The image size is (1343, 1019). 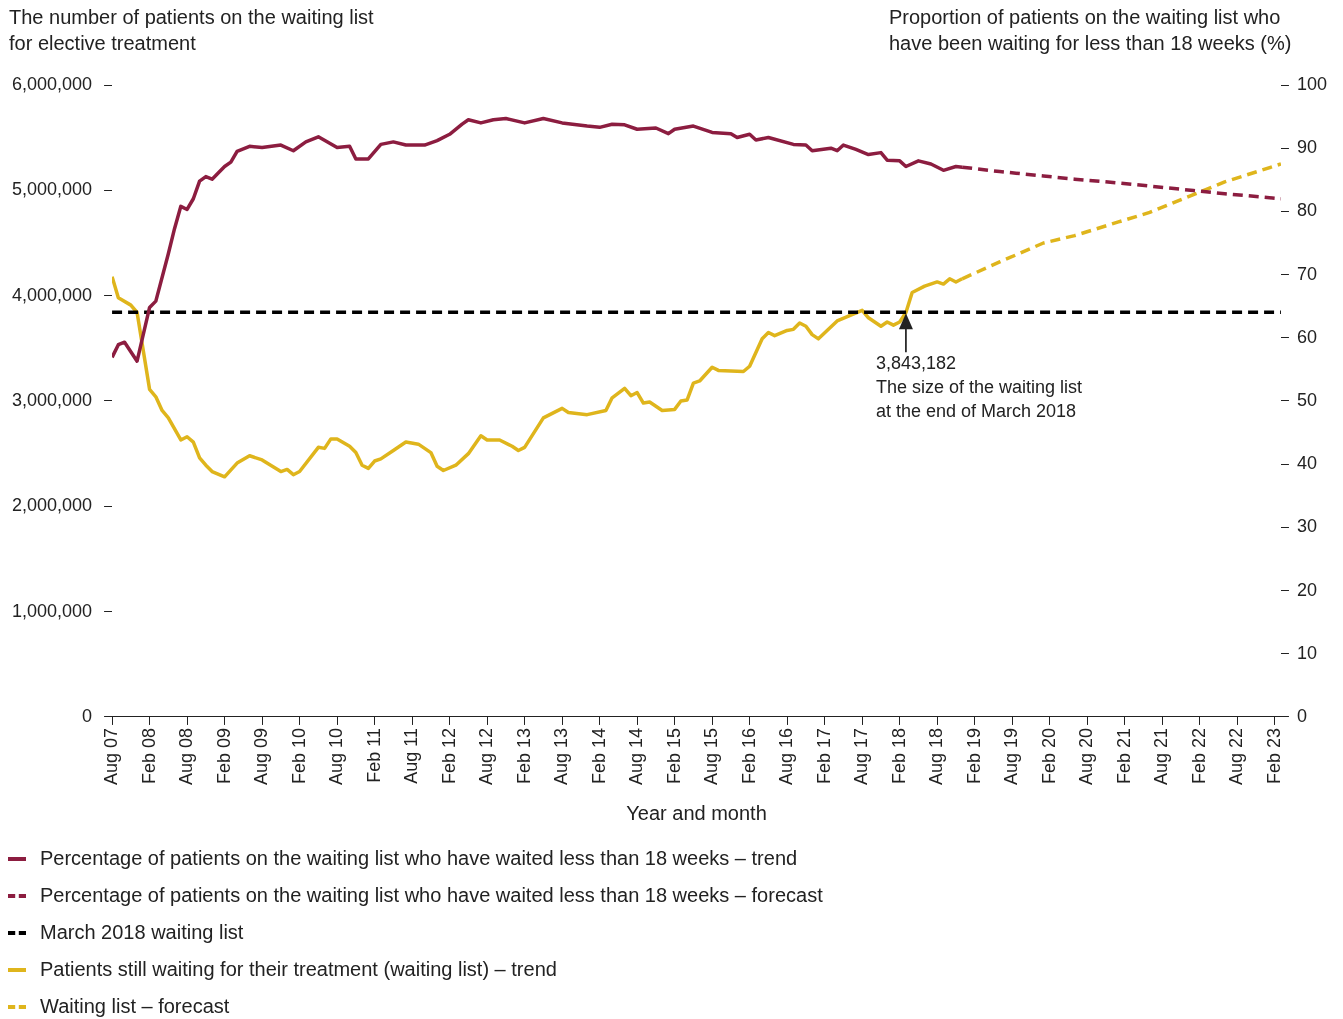 I want to click on y2-tick-label: 20, so click(x=1306, y=589).